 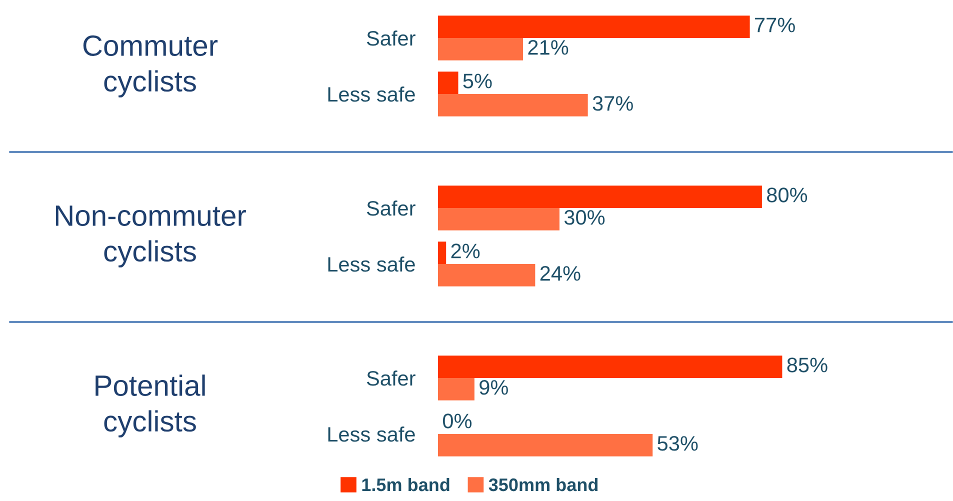 What do you see at coordinates (775, 25) in the screenshot?
I see `data-label: 77%` at bounding box center [775, 25].